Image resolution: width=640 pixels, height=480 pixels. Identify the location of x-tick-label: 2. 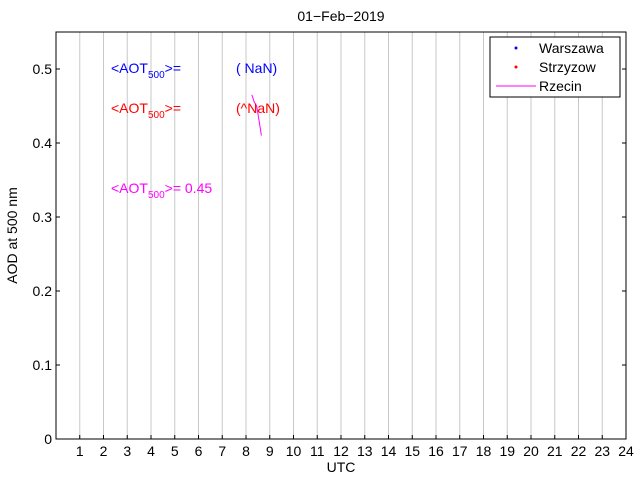
(104, 451).